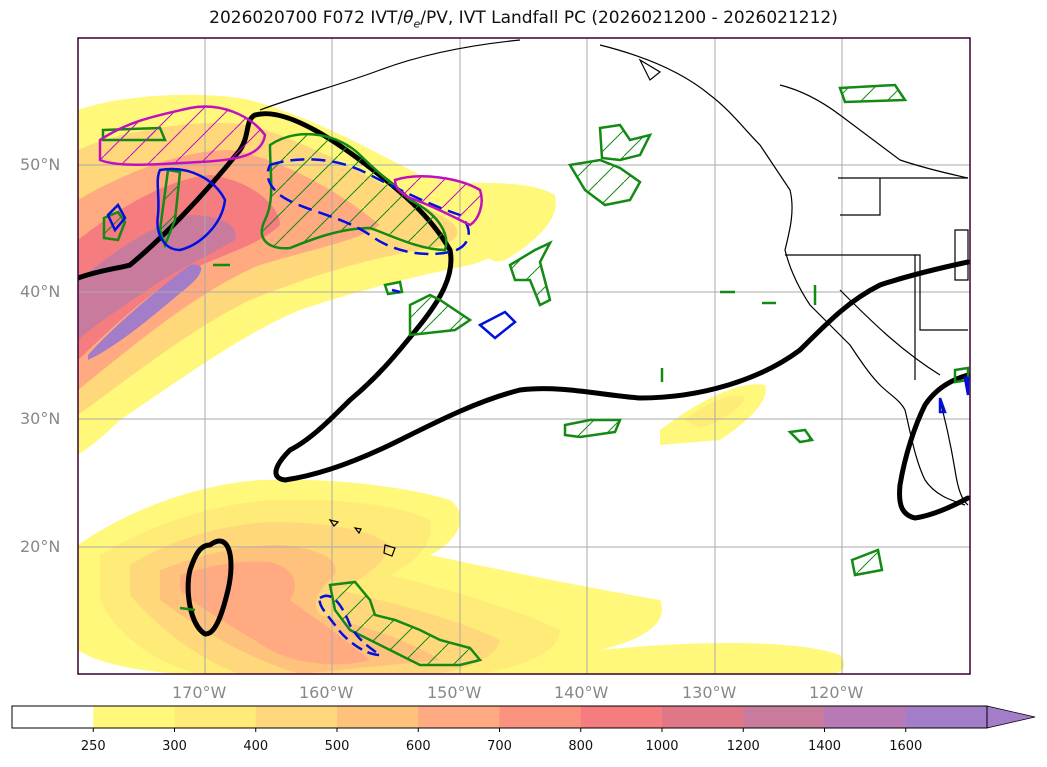 The height and width of the screenshot is (767, 1047). Describe the element at coordinates (743, 746) in the screenshot. I see `colorbar-tick-label: 1200` at that location.